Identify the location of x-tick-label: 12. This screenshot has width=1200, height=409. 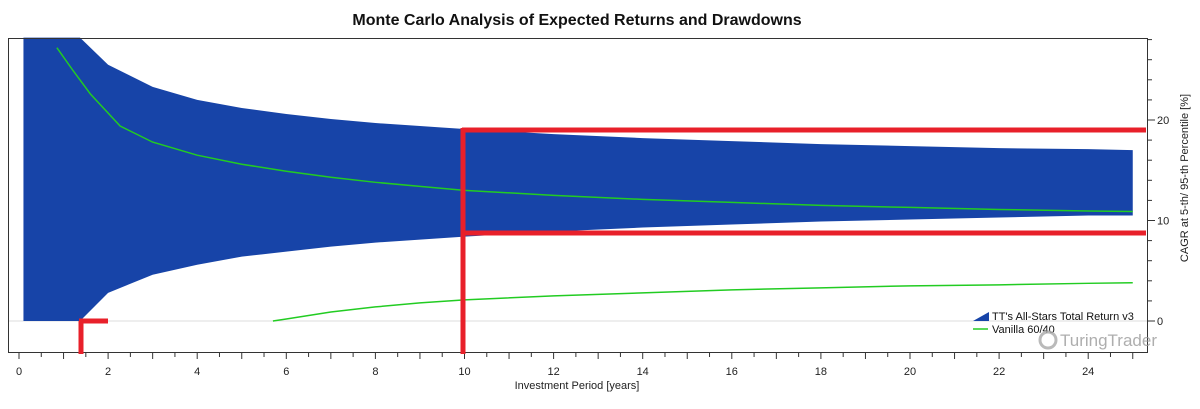
(553, 372).